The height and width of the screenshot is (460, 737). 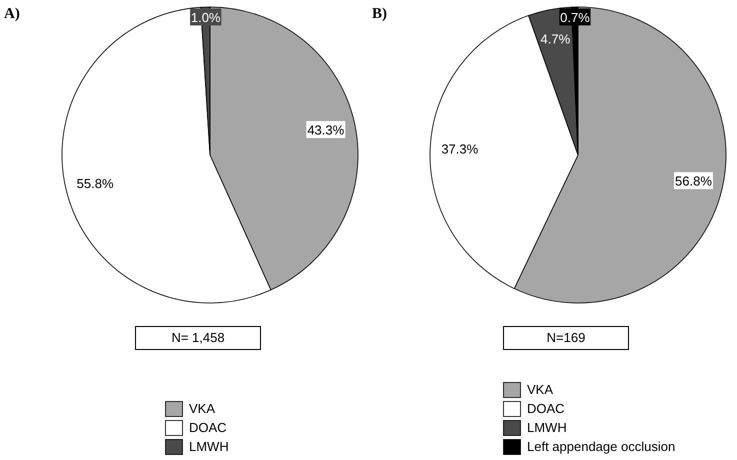 I want to click on data-label: 56.8%, so click(x=693, y=181).